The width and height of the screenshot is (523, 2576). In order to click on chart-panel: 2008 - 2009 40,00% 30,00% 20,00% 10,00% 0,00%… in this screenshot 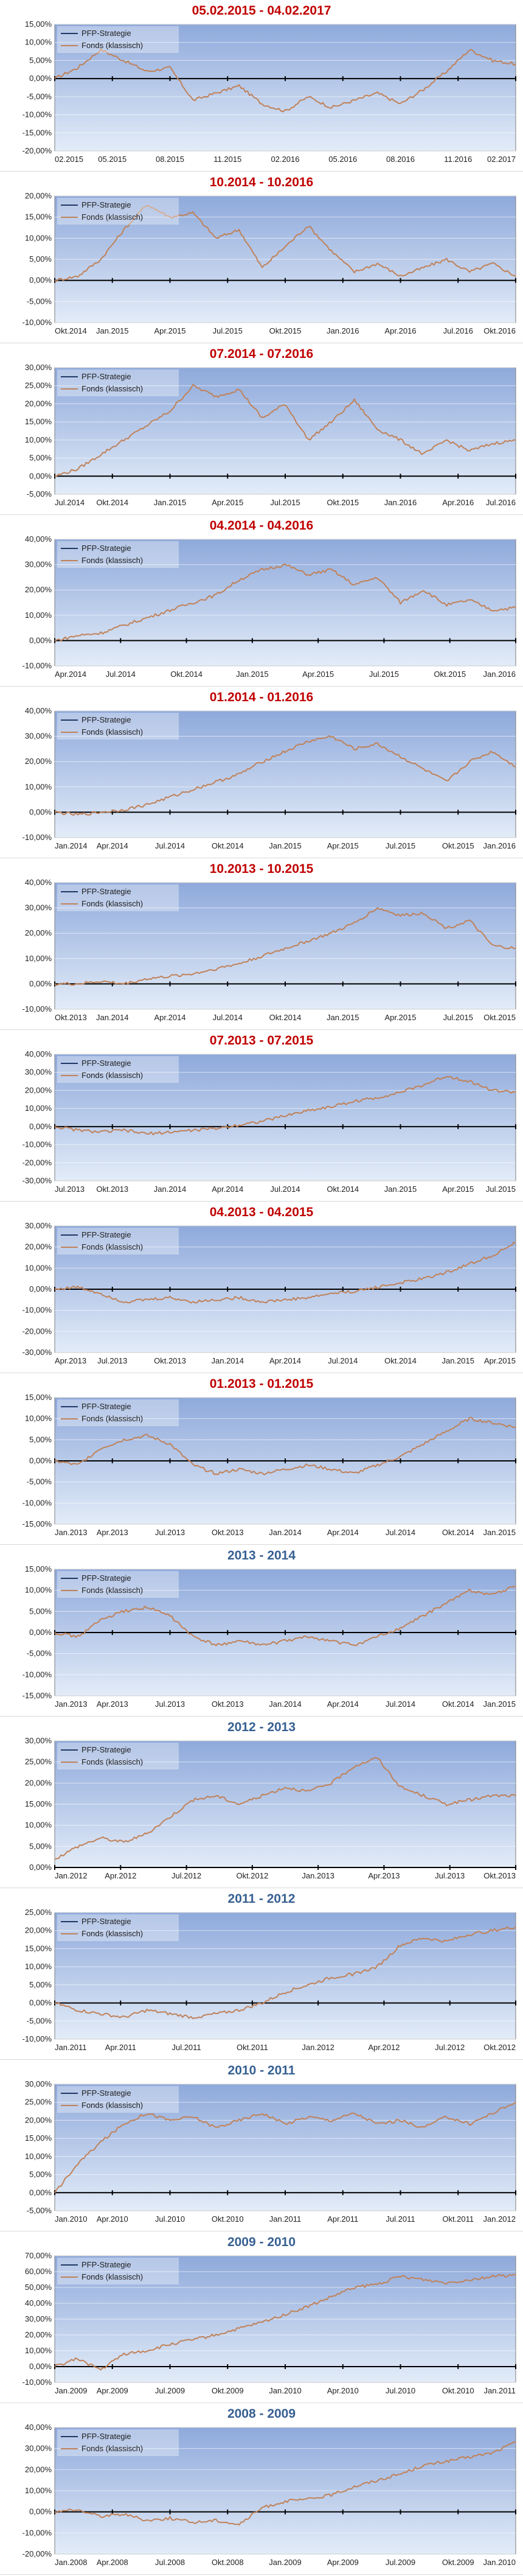, I will do `click(261, 2489)`.